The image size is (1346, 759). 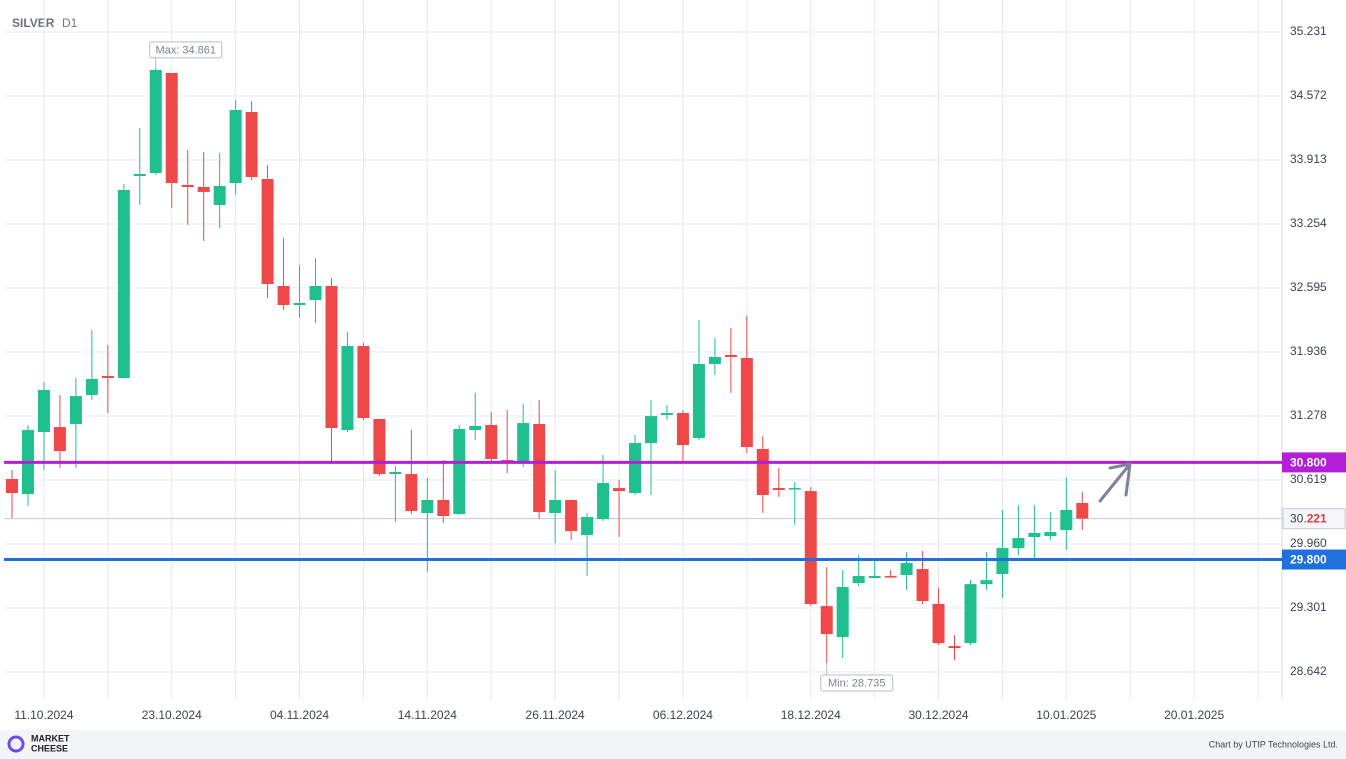 I want to click on y-tick-label: 29.960, so click(x=1308, y=543).